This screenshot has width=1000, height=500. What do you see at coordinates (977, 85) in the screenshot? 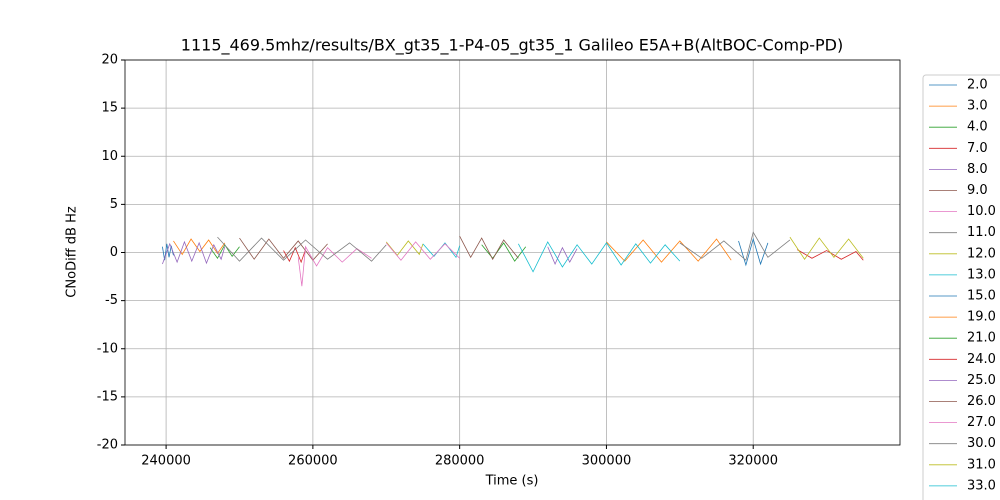
I see `legend-label: 2.0` at bounding box center [977, 85].